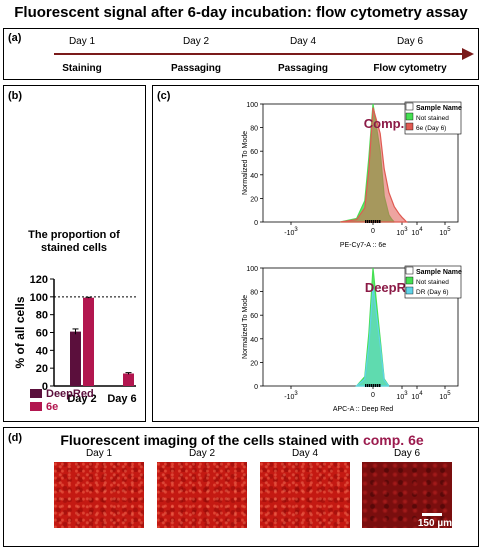 The image size is (482, 550). Describe the element at coordinates (52, 407) in the screenshot. I see `legend-label: 6e` at that location.